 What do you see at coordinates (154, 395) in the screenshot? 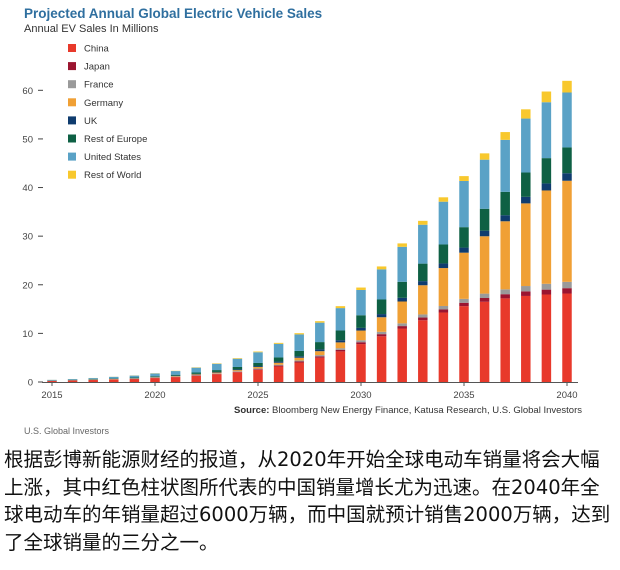
I see `x-tick-label: 2020` at bounding box center [154, 395].